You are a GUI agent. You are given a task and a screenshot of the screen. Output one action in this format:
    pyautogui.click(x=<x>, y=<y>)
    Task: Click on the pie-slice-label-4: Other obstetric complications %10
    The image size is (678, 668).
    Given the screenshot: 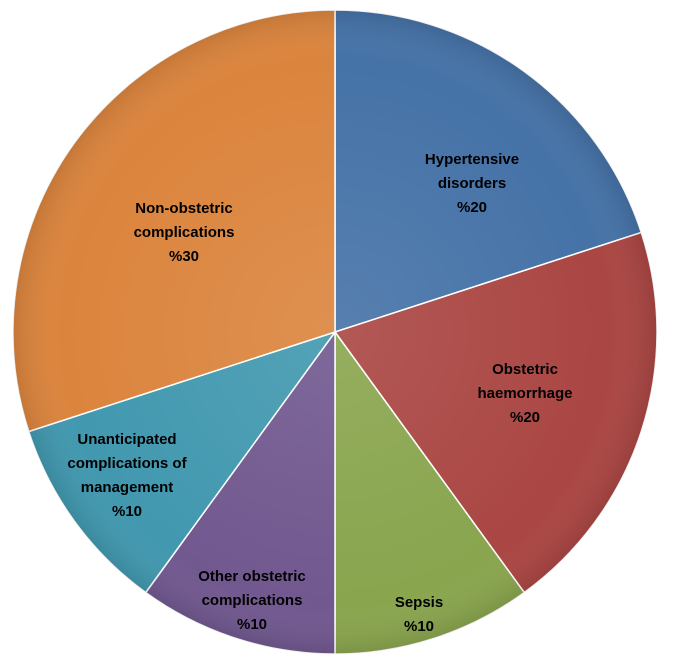 What is the action you would take?
    pyautogui.click(x=252, y=600)
    